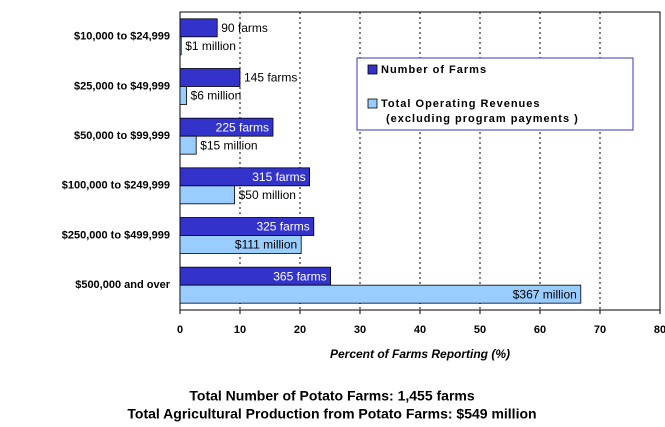 The width and height of the screenshot is (665, 427). I want to click on x-tick-label: 30, so click(360, 330).